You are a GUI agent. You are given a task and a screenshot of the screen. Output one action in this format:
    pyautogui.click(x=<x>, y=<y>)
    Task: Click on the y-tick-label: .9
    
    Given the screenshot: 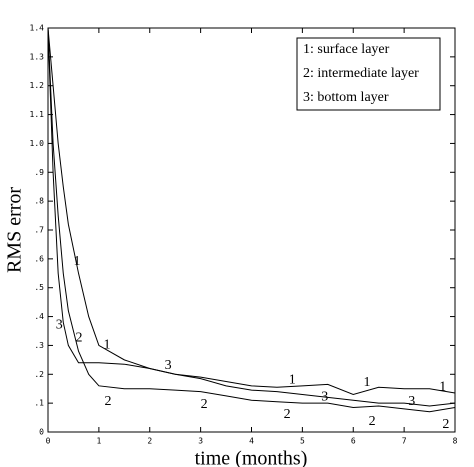 What is the action you would take?
    pyautogui.click(x=39, y=172)
    